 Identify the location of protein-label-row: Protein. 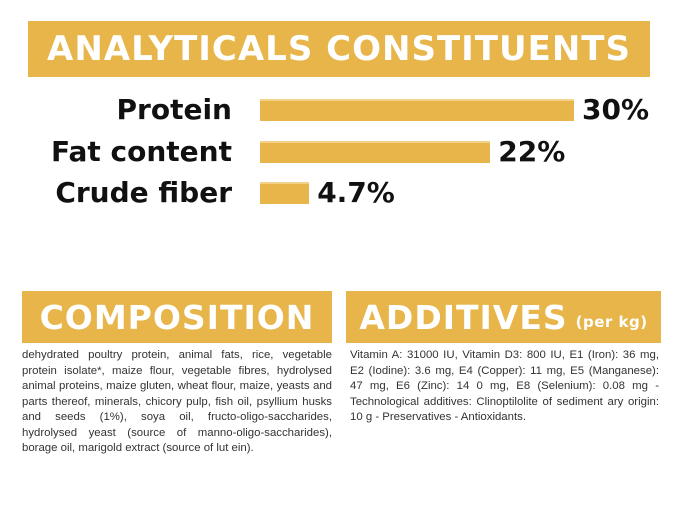
(136, 110).